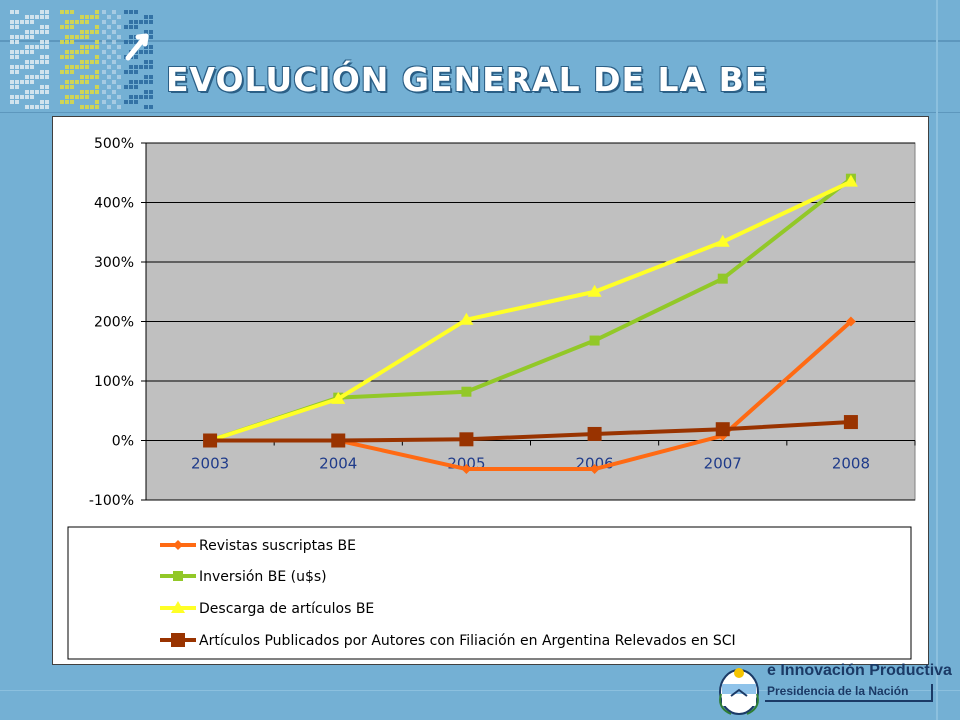 The height and width of the screenshot is (720, 960). I want to click on y-tick-label: 500%, so click(114, 144).